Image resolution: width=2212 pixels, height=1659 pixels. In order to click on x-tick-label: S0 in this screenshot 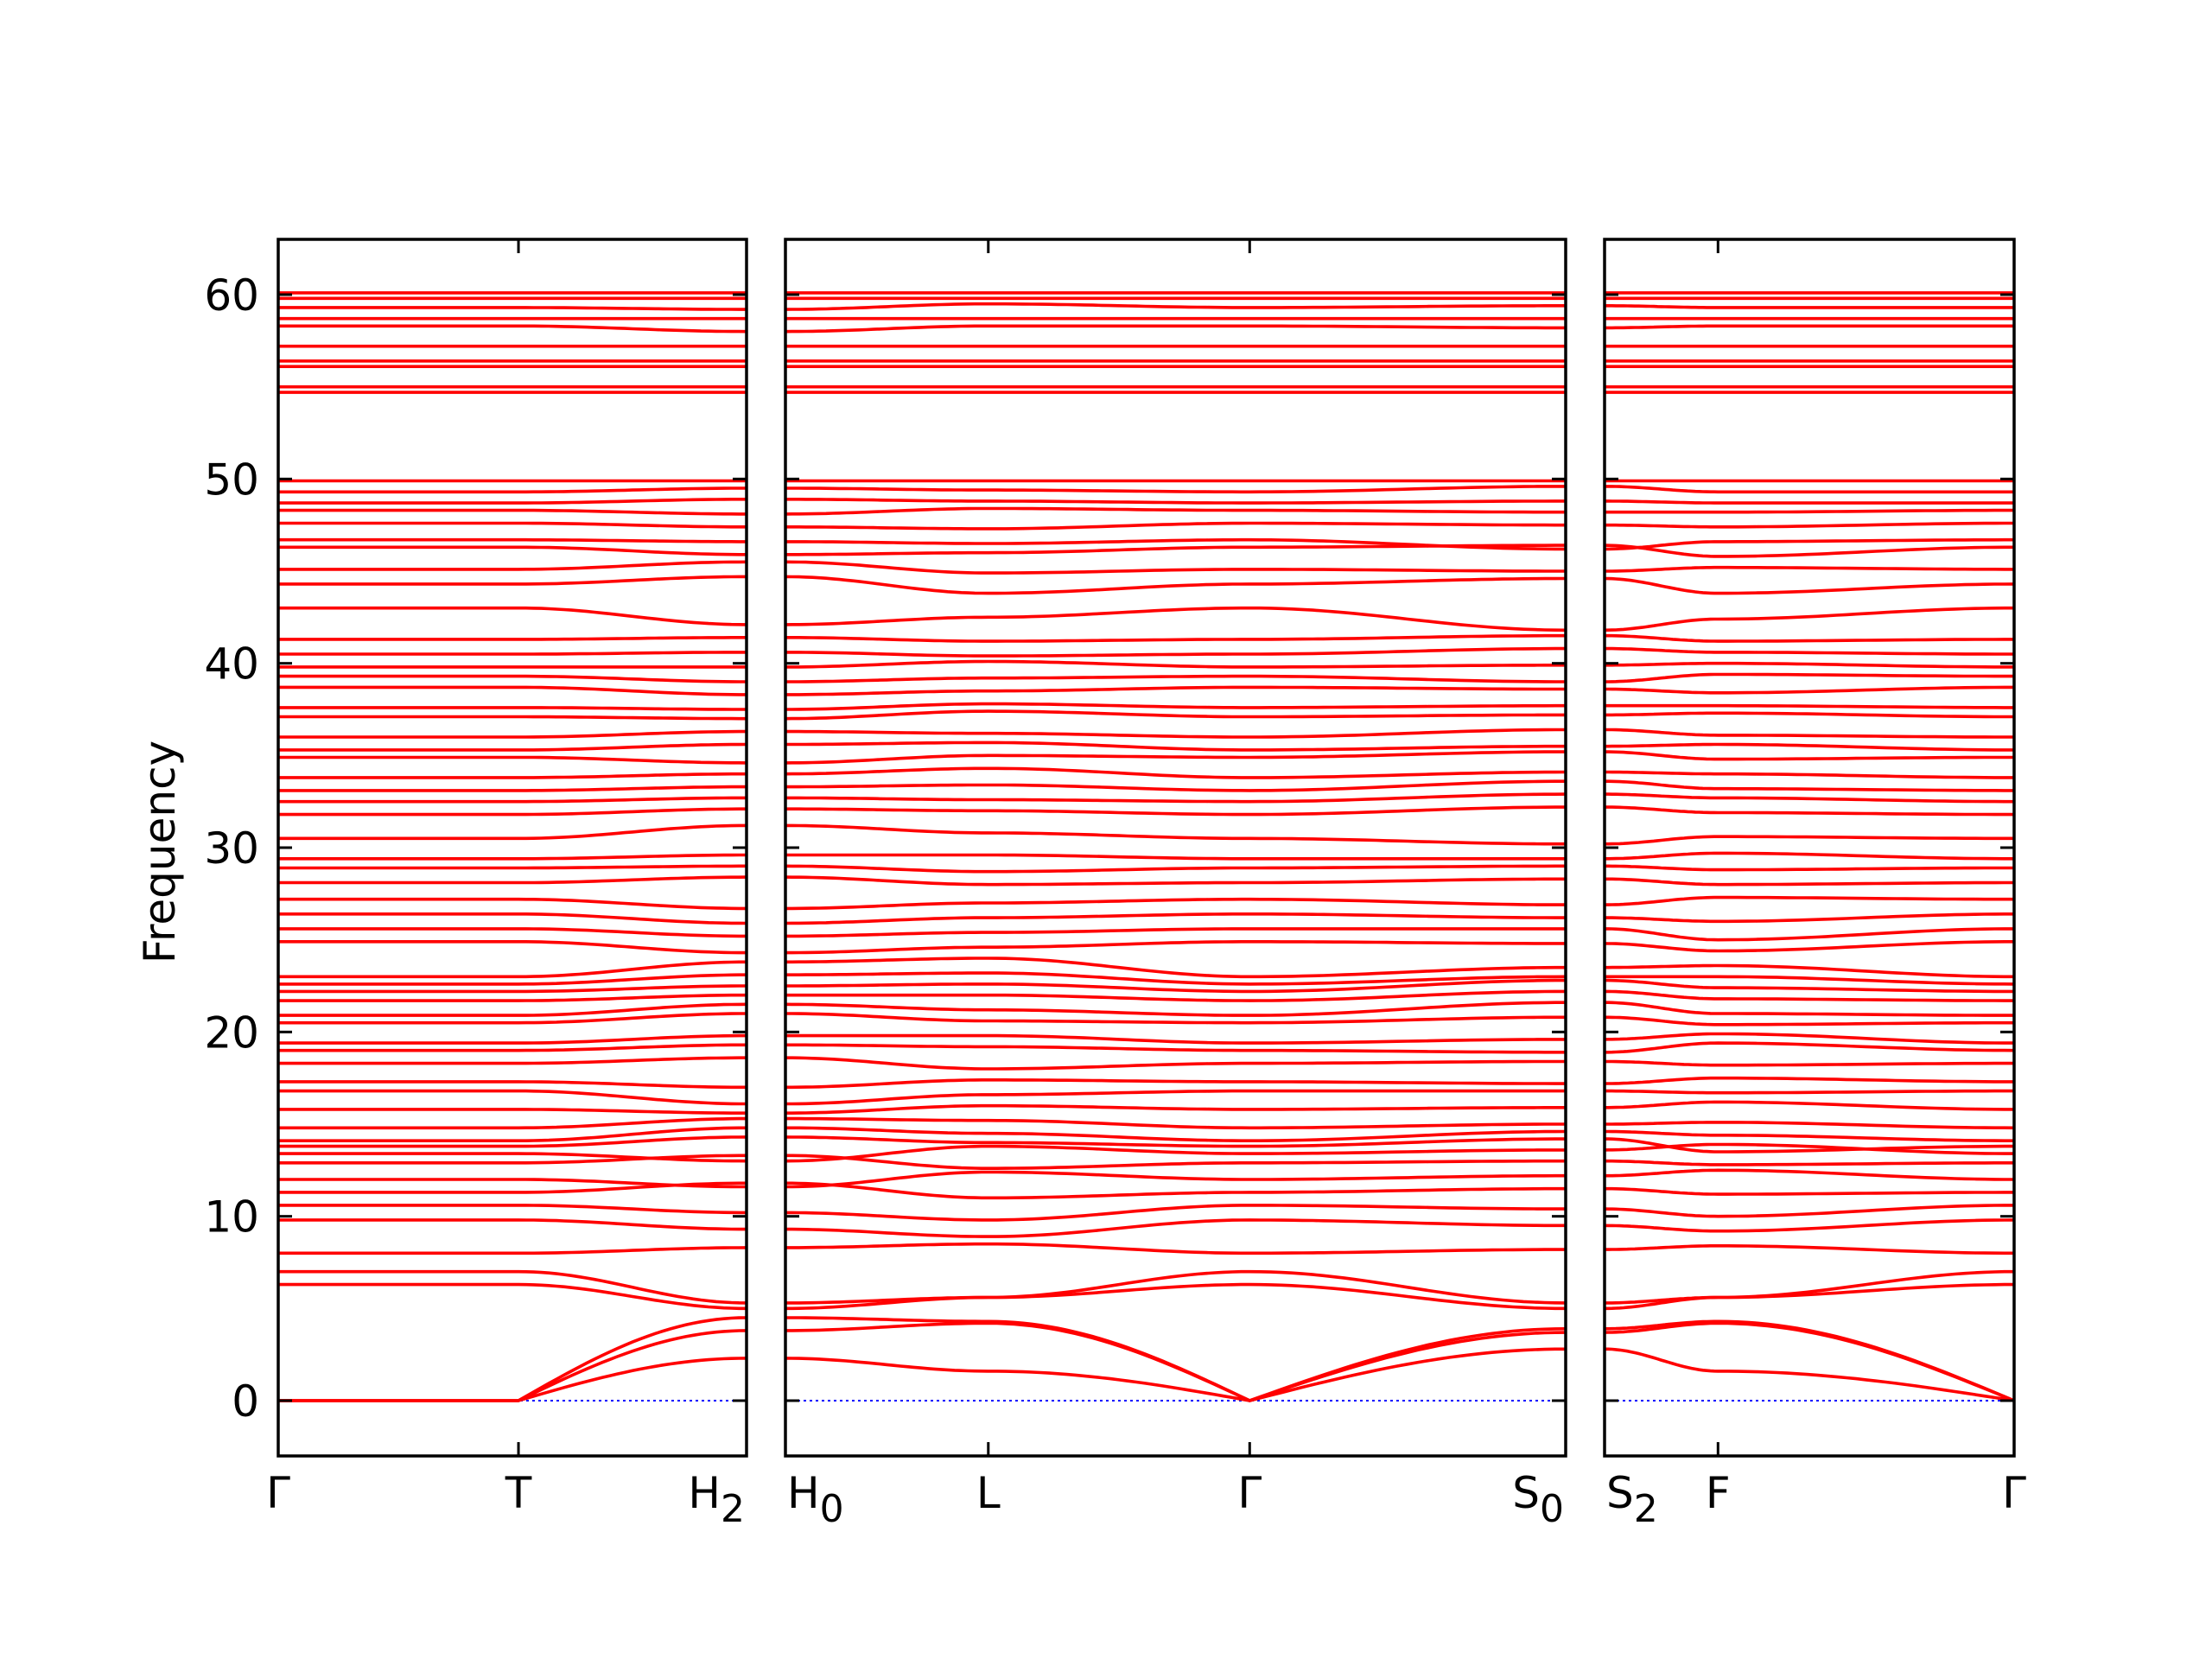, I will do `click(1538, 1499)`.